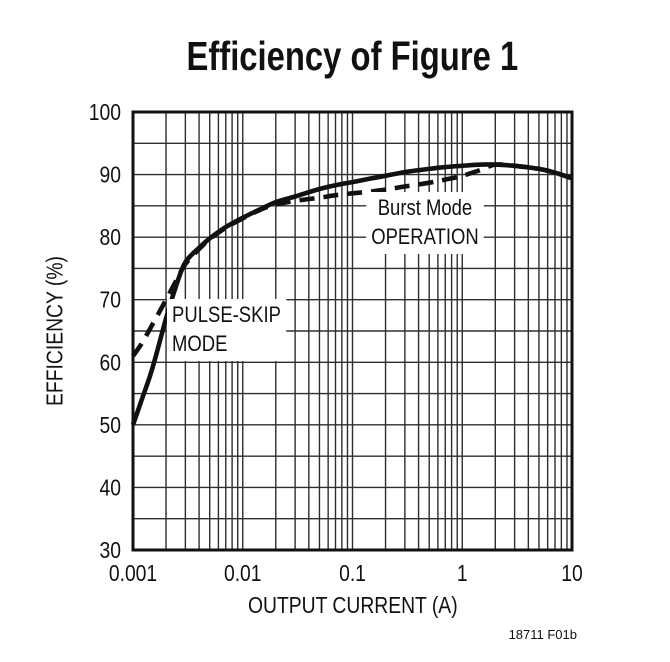 The height and width of the screenshot is (662, 670). I want to click on pulse-skip-label-line2: MODE, so click(200, 343).